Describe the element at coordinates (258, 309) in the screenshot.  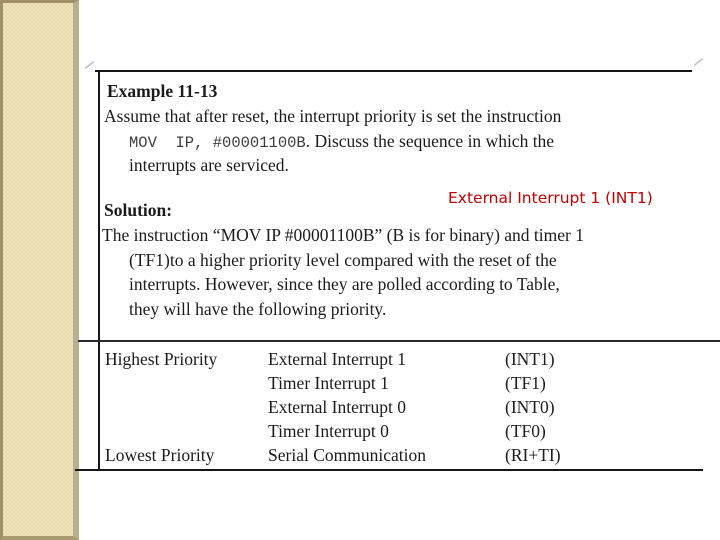
I see `solution-line4: they will have the following priority.` at that location.